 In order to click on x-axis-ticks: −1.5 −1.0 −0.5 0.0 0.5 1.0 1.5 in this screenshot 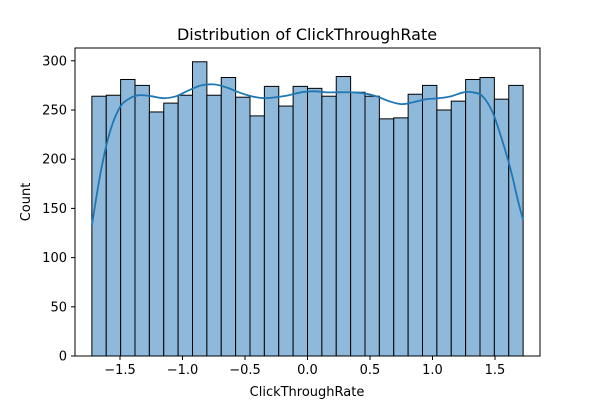, I will do `click(304, 367)`.